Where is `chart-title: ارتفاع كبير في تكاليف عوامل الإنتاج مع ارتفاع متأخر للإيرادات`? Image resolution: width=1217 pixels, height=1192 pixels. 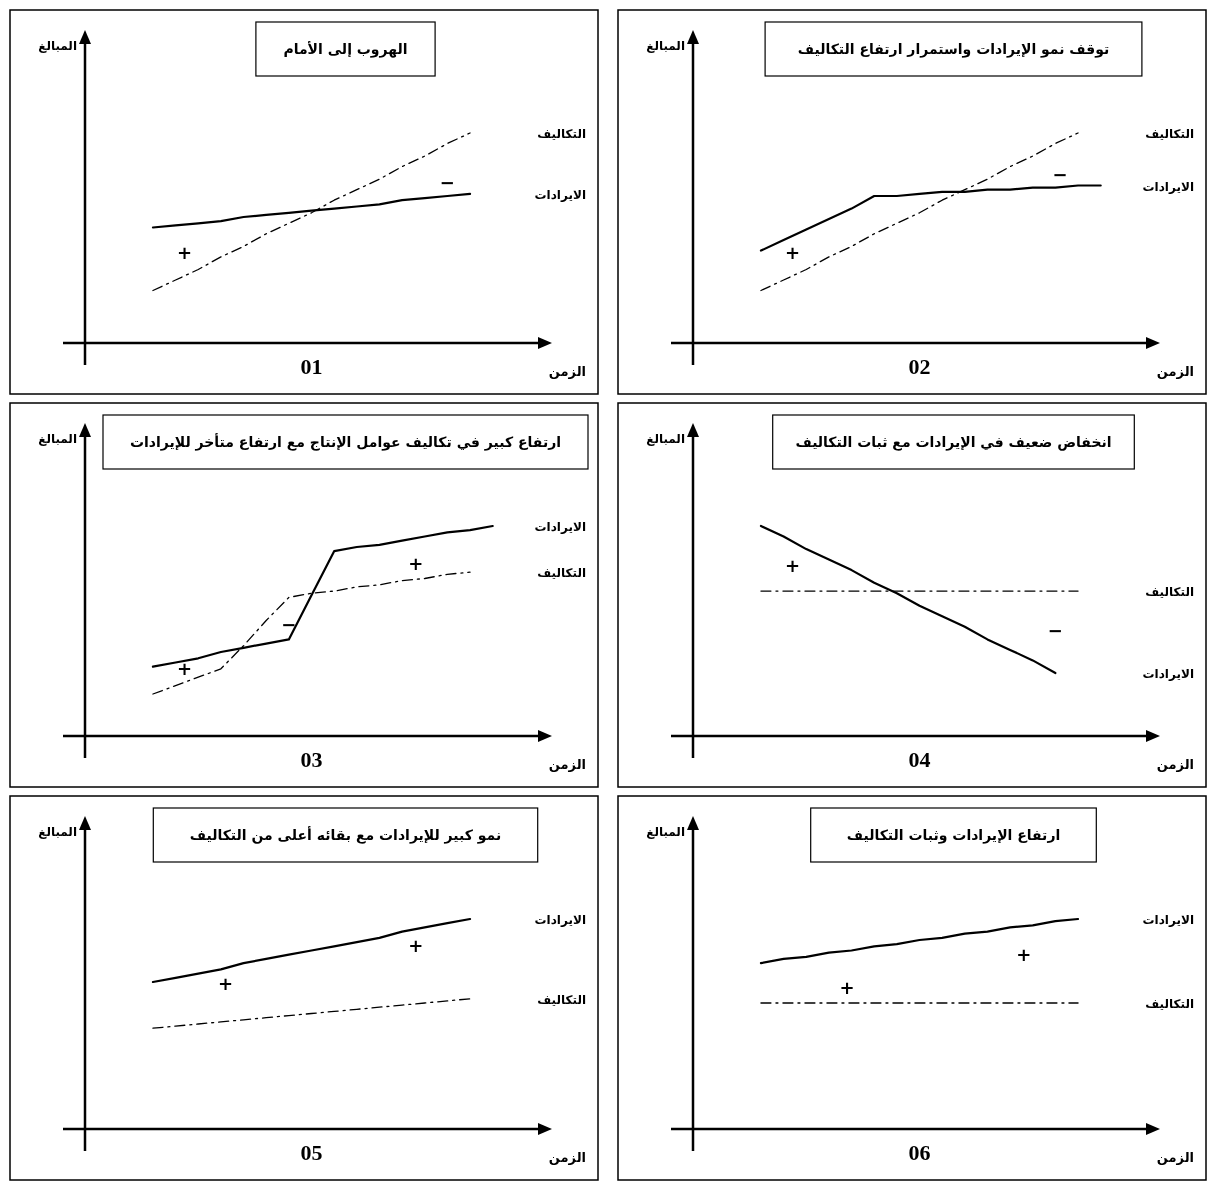
chart-title: ارتفاع كبير في تكاليف عوامل الإنتاج مع ارتفاع متأخر للإيرادات is located at coordinates (345, 442).